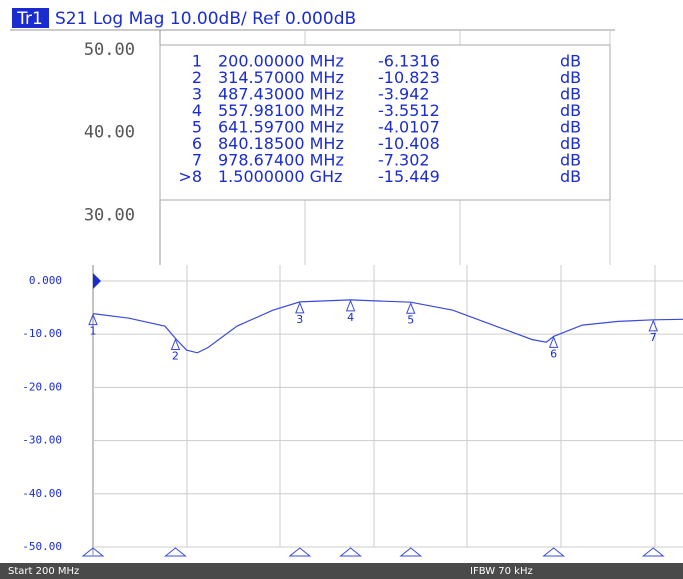 The image size is (683, 579). What do you see at coordinates (197, 110) in the screenshot?
I see `marker-id: 4` at bounding box center [197, 110].